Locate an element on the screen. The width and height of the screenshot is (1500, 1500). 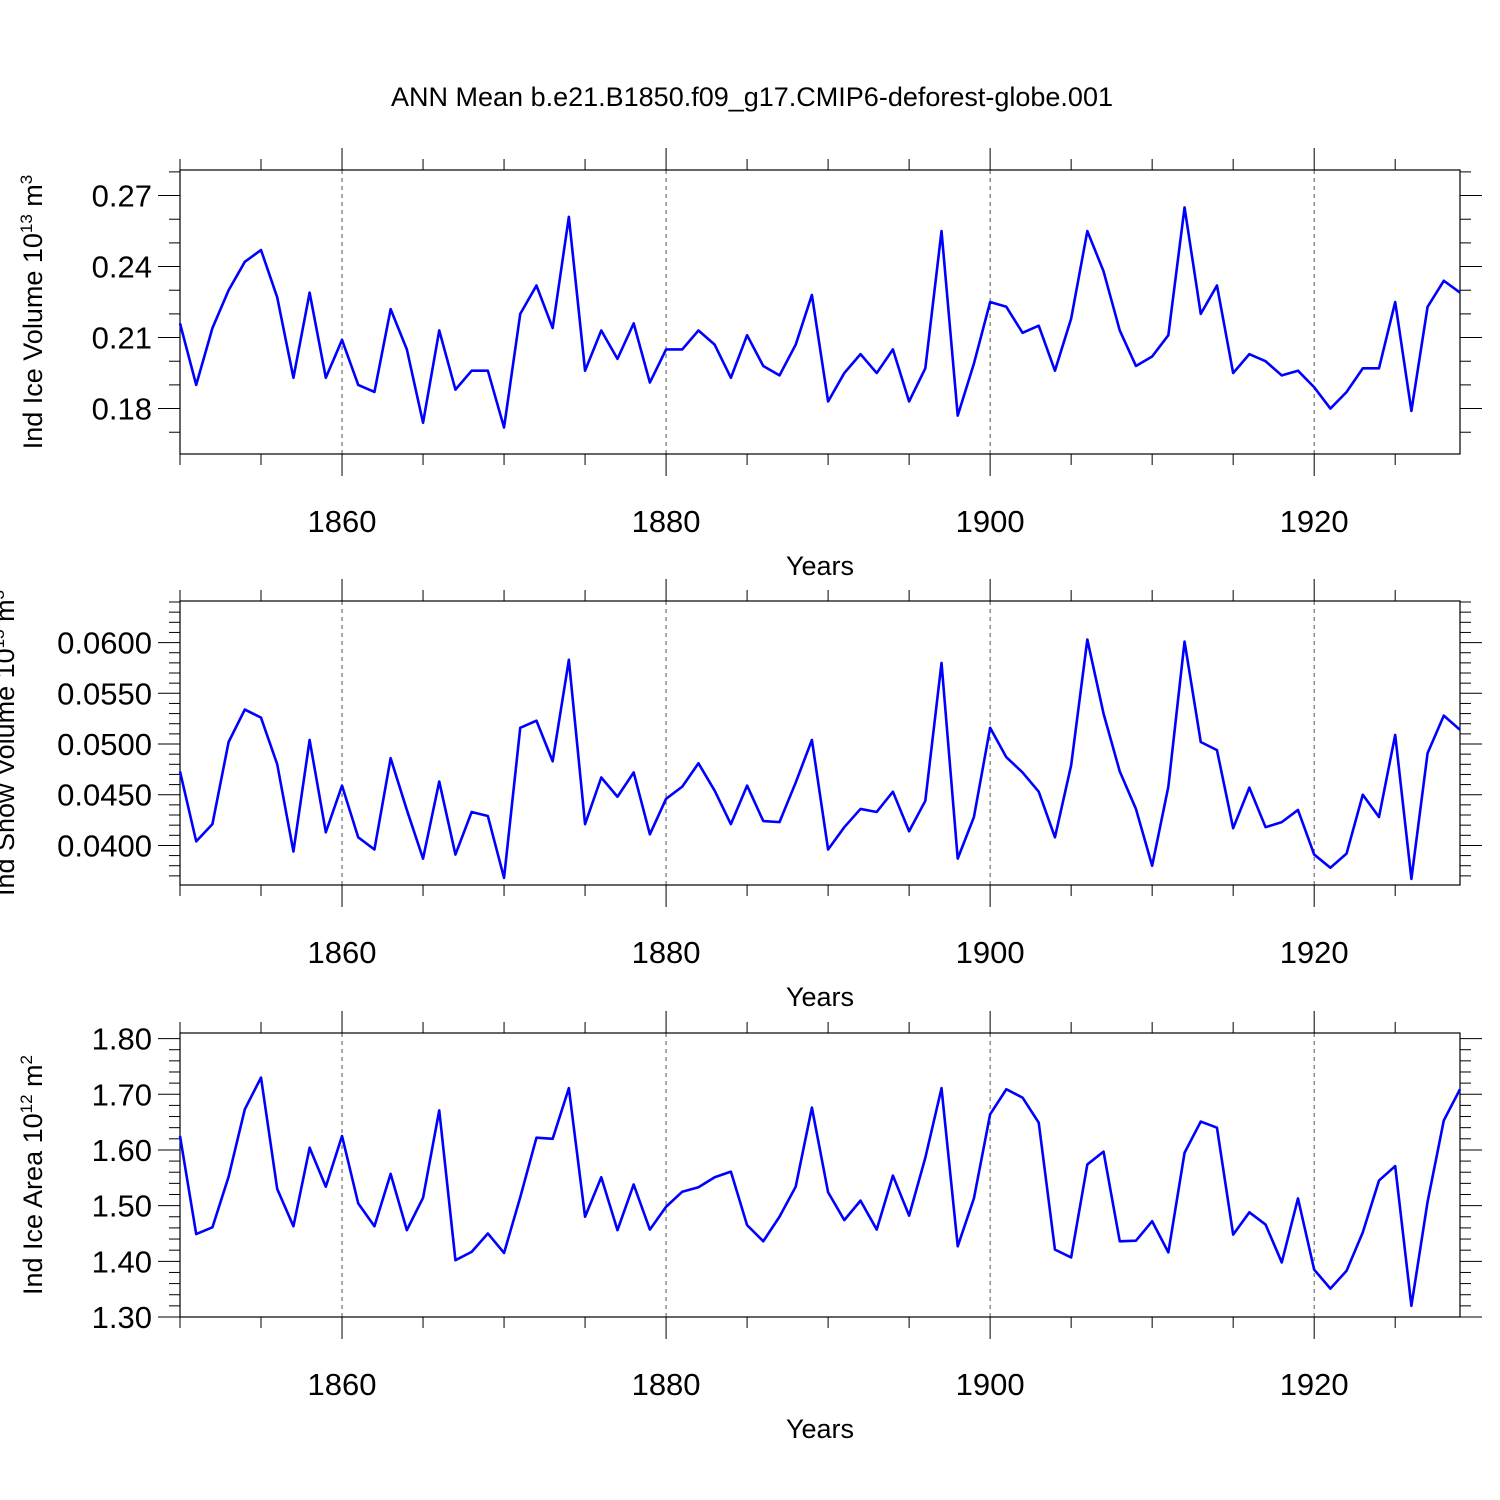
y-axis-label: Ind Snow Volume 1013 m3 is located at coordinates (10, 743).